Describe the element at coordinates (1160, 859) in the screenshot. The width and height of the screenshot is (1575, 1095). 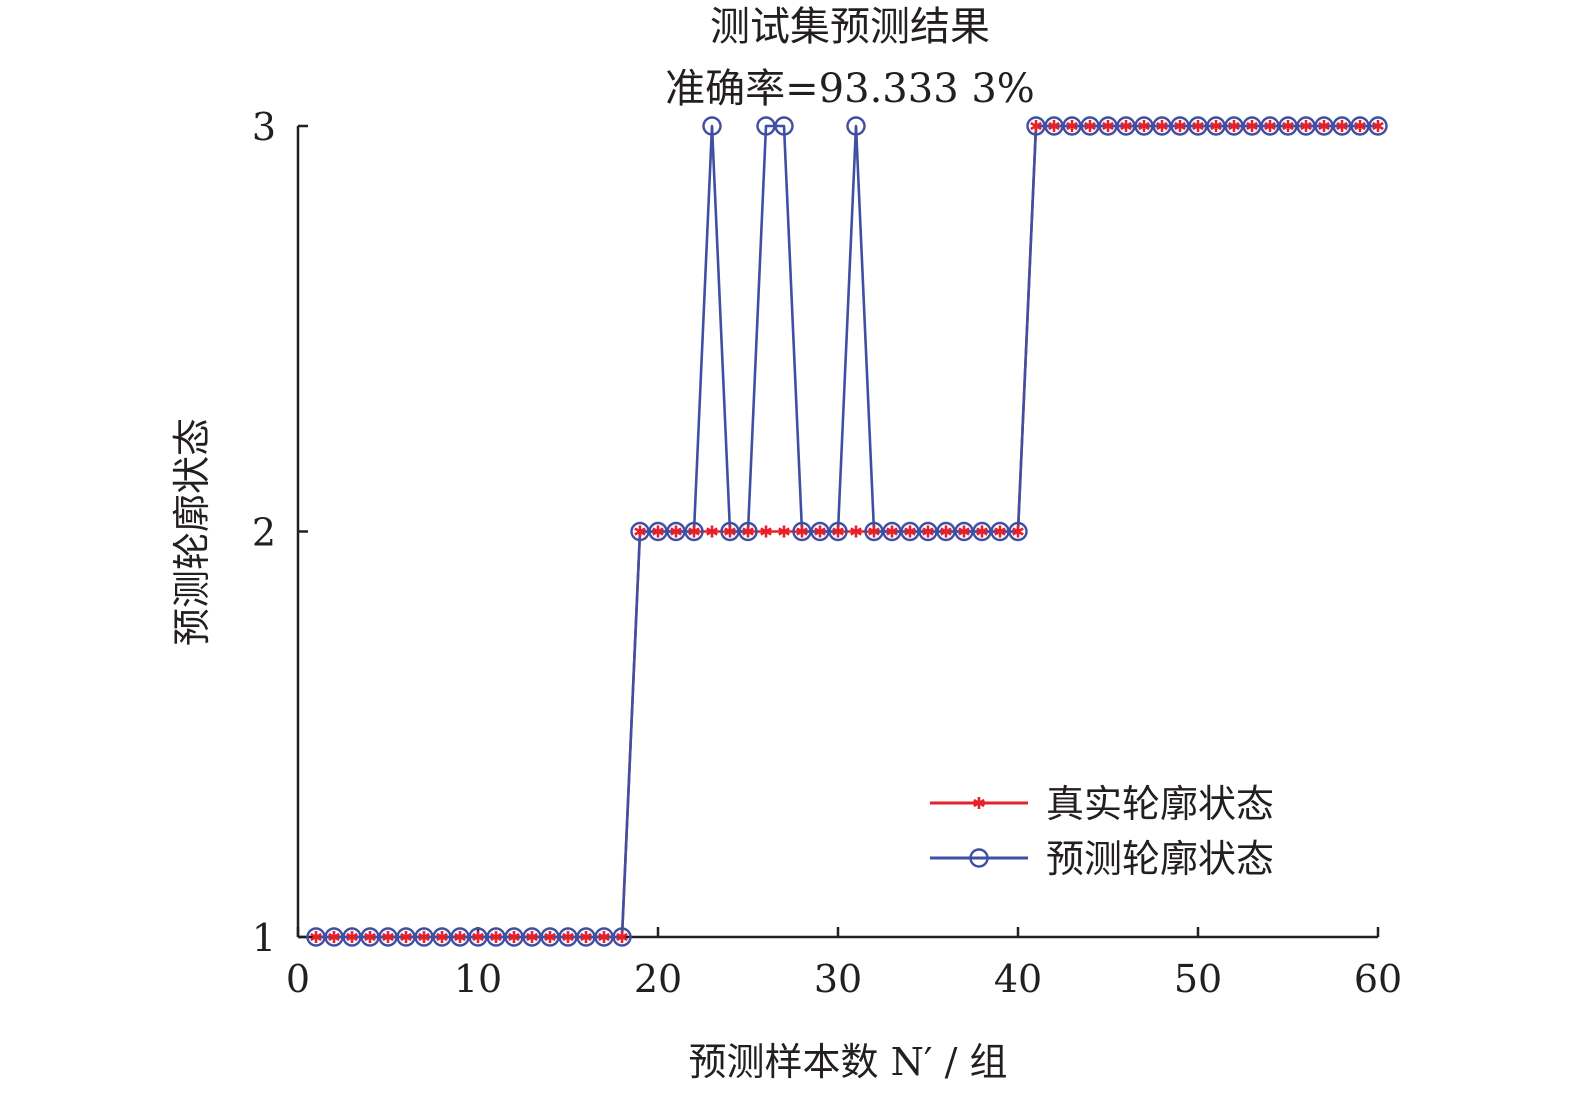
I see `legend-label: 预测轮廓状态` at that location.